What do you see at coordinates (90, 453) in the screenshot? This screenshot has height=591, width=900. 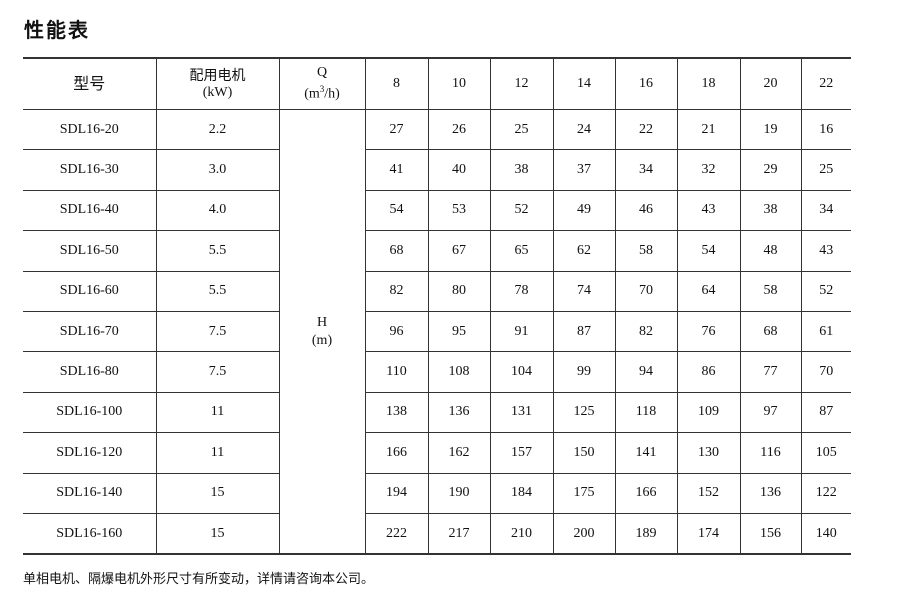 I see `model-cell: SDL16-120` at bounding box center [90, 453].